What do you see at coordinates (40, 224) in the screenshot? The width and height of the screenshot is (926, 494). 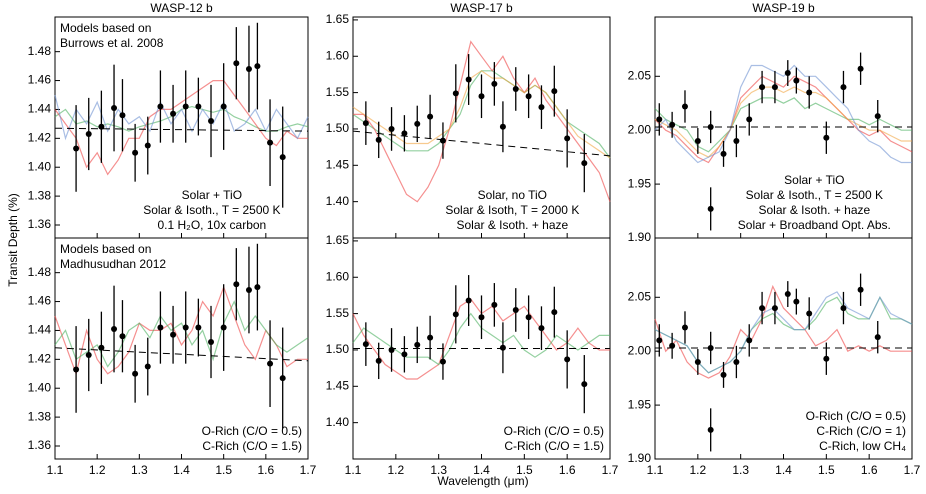 I see `y-tick-label: 1.36` at bounding box center [40, 224].